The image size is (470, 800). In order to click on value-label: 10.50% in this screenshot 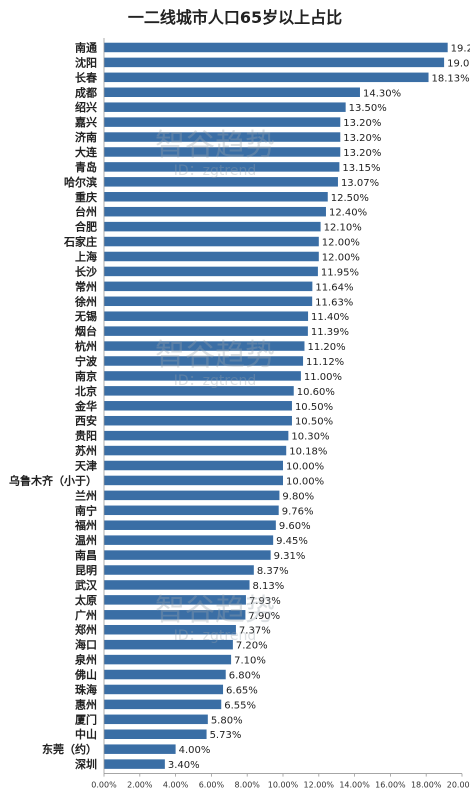, I will do `click(314, 422)`.